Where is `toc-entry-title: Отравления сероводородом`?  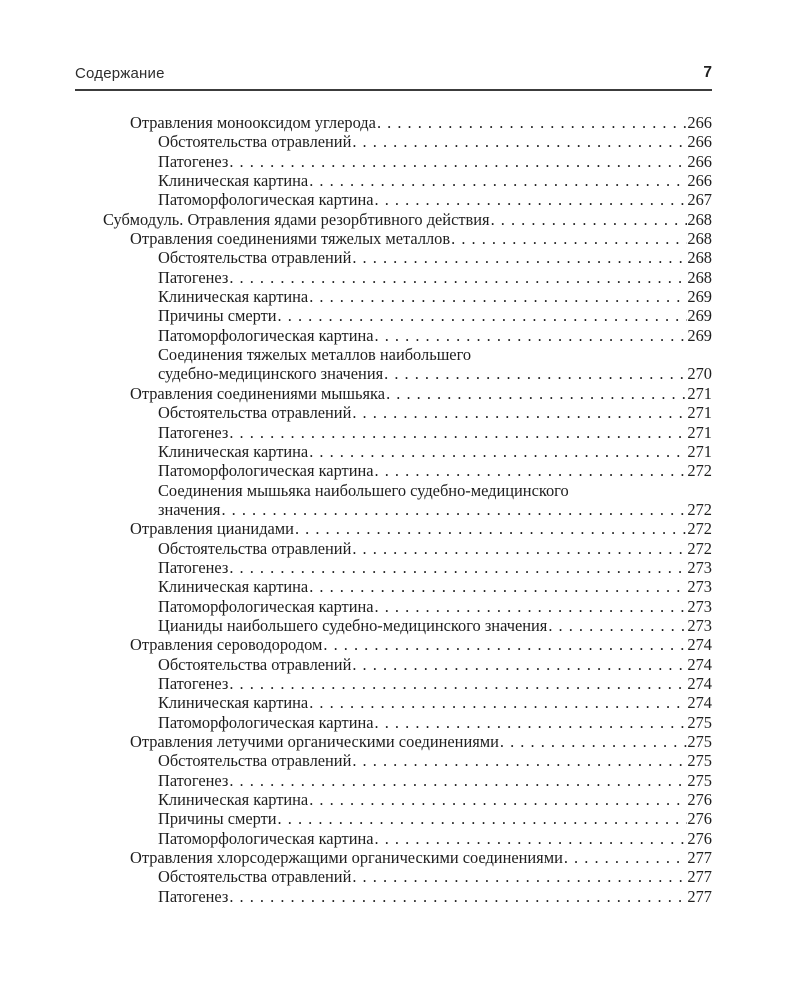
toc-entry-title: Отравления сероводородом is located at coordinates (226, 645).